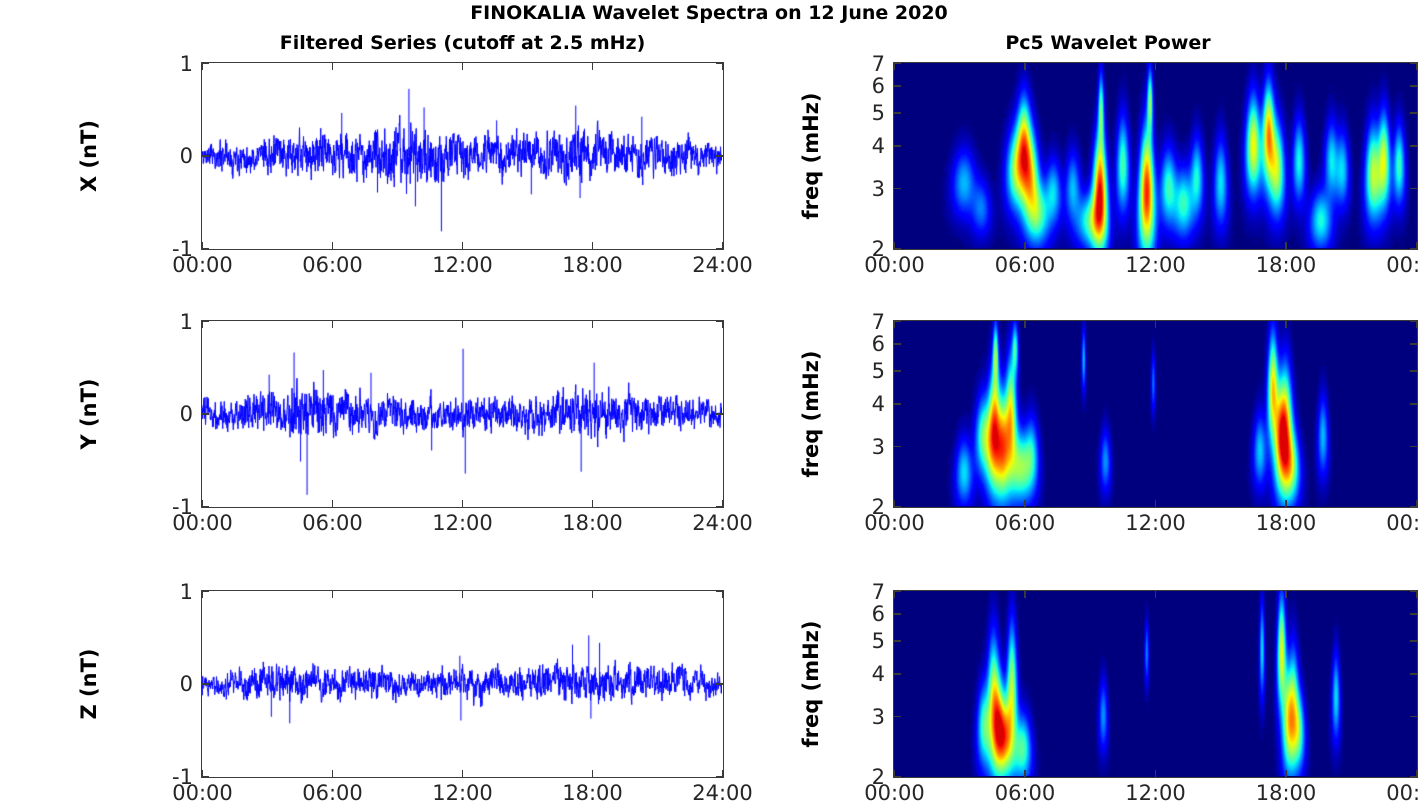 Image resolution: width=1418 pixels, height=805 pixels. I want to click on ylabel-left-row-3: Z (nT), so click(89, 684).